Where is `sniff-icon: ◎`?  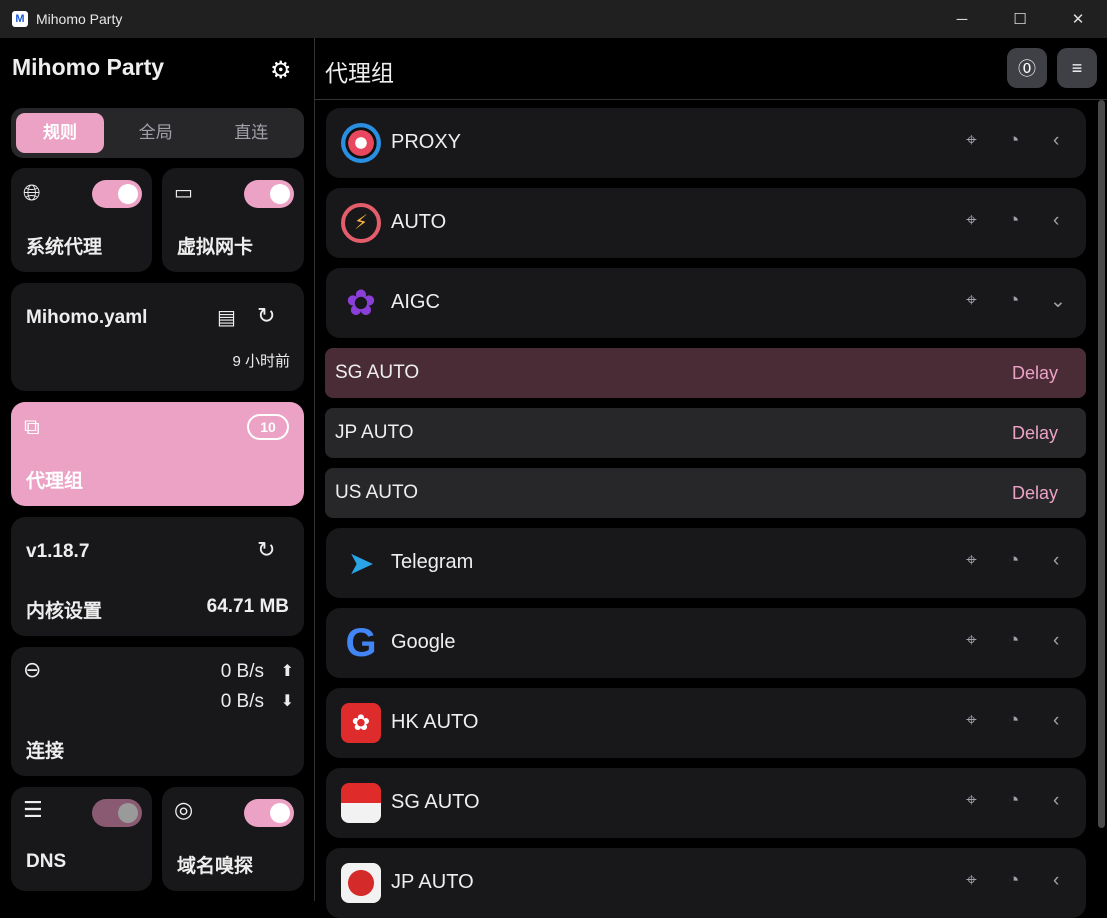
sniff-icon: ◎ is located at coordinates (184, 809).